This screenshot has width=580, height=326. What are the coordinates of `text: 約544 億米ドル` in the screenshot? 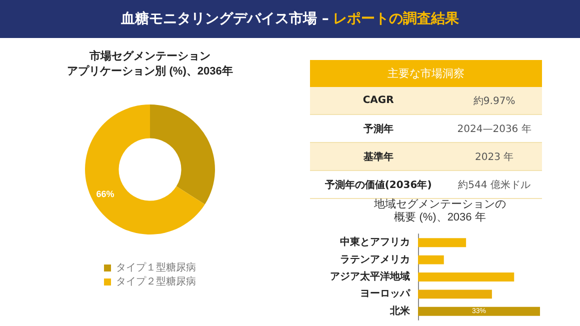 It's located at (494, 184).